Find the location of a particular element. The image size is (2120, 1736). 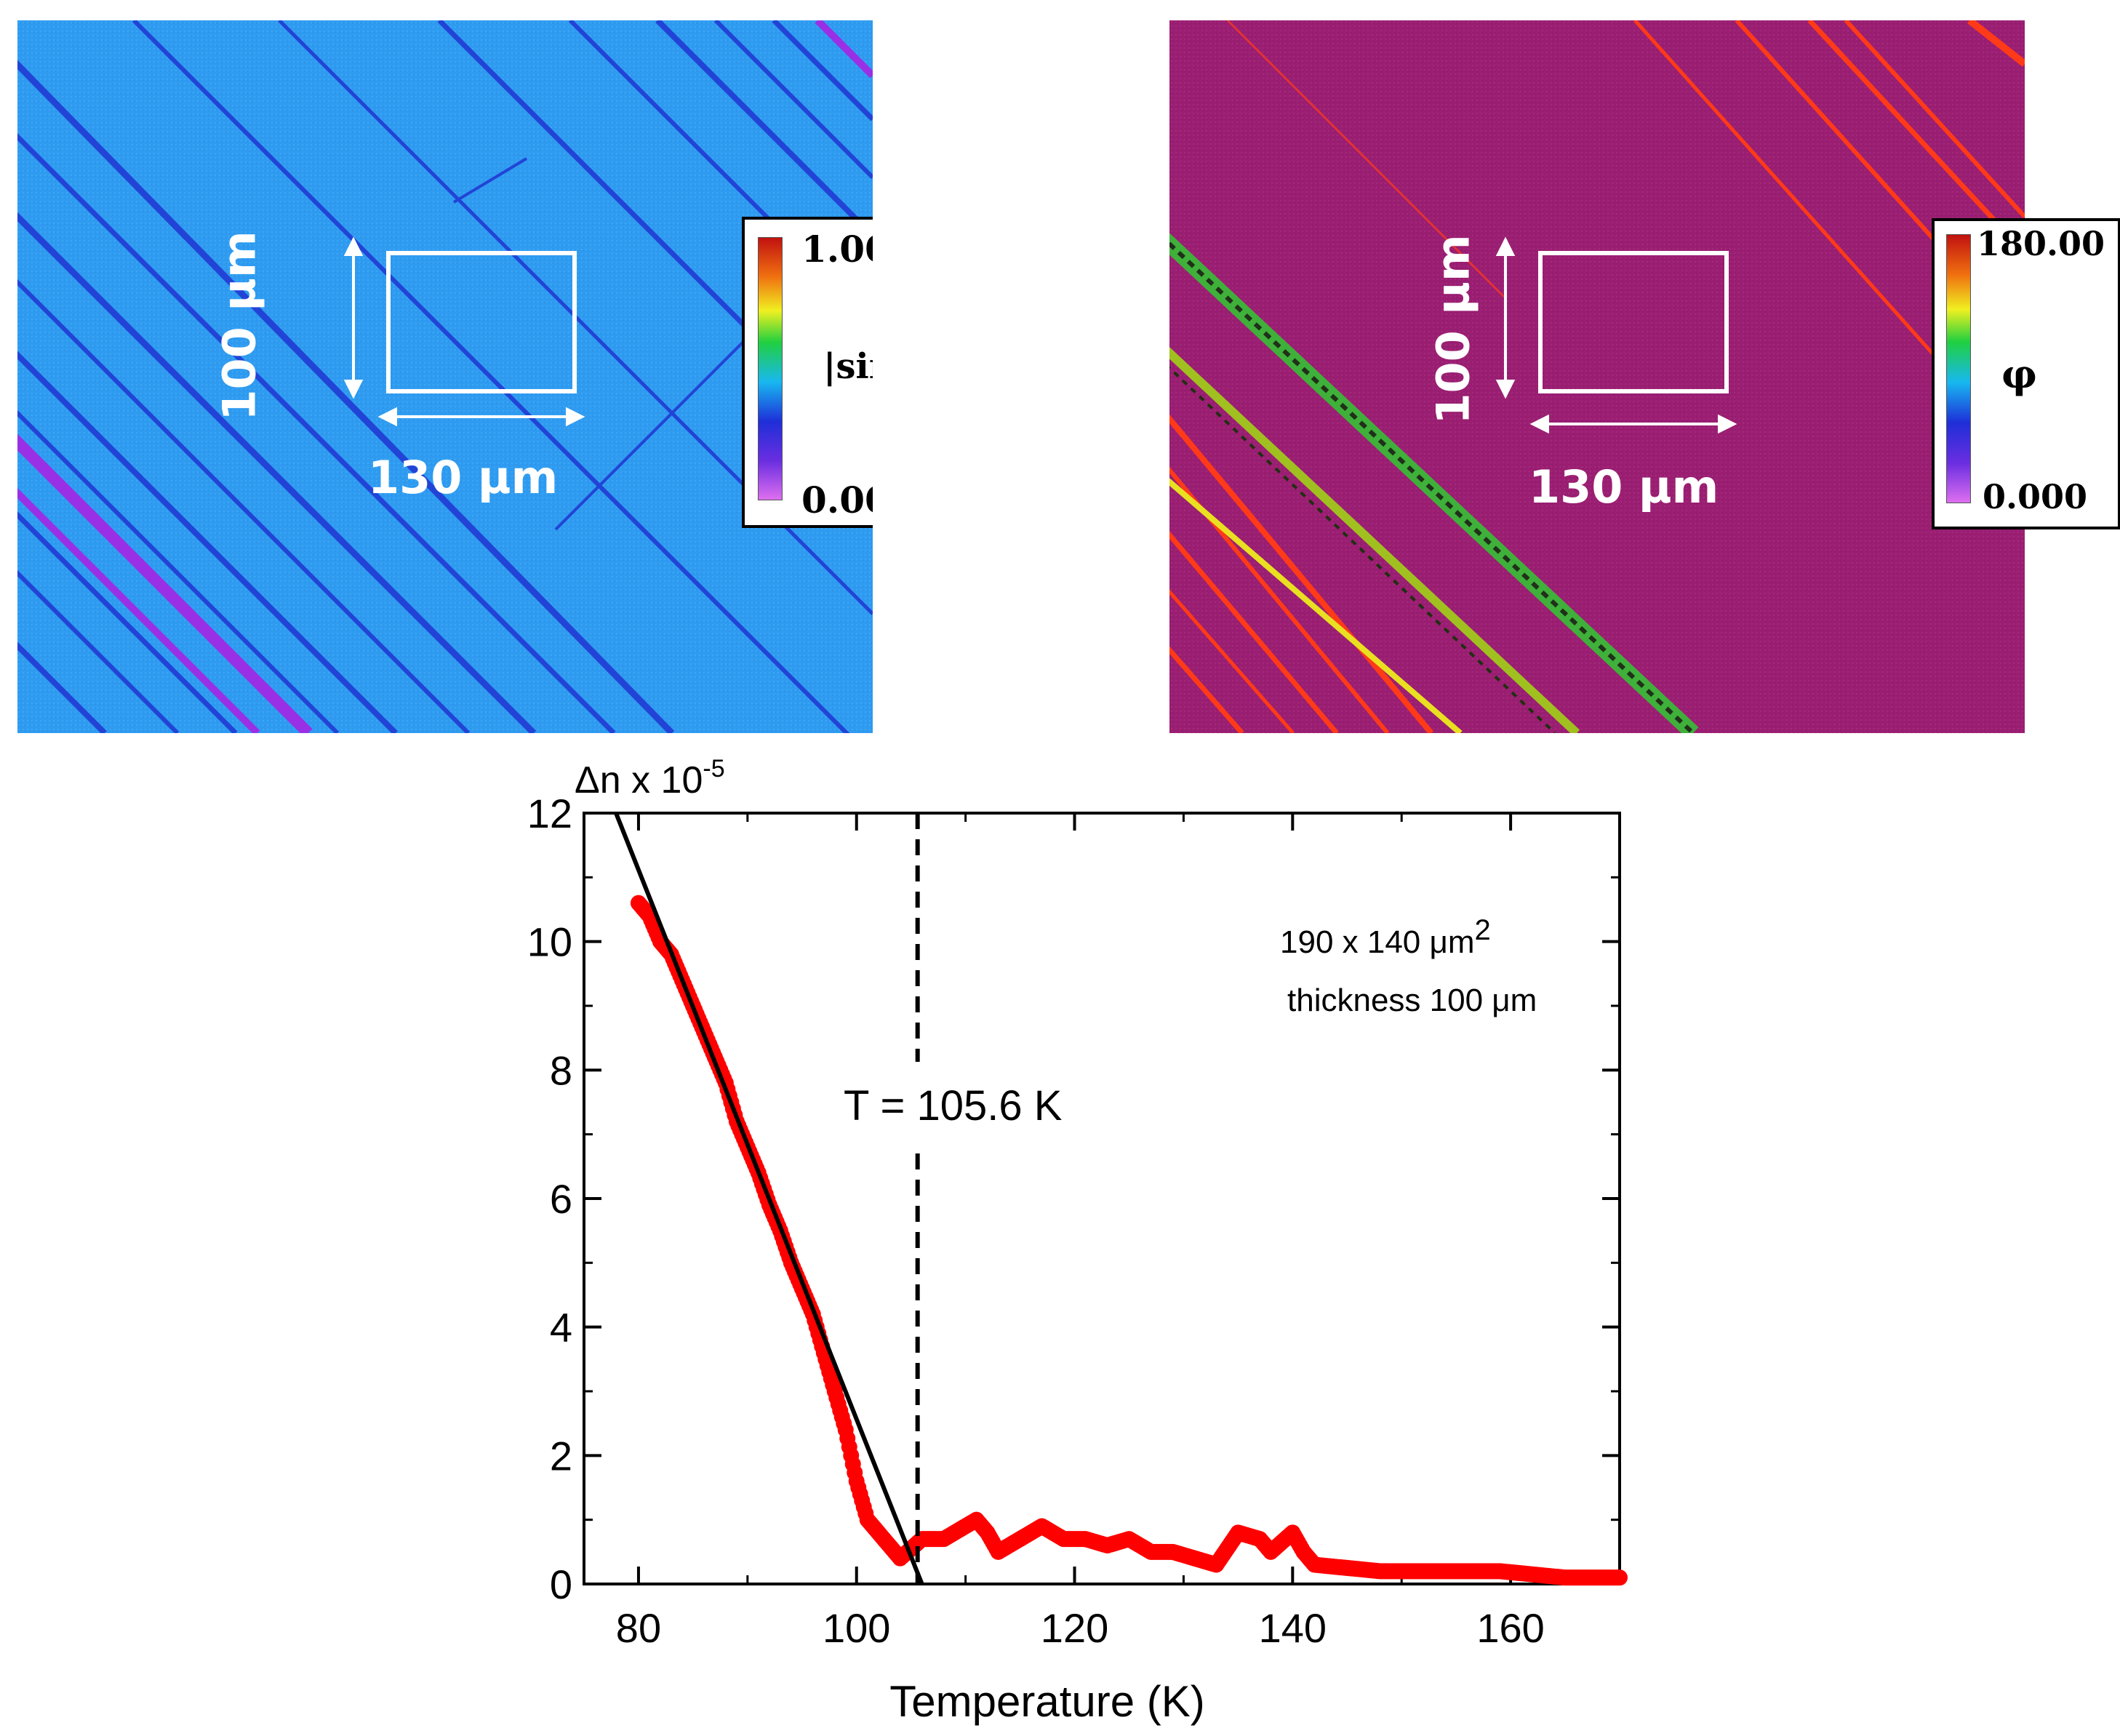

phi-colorbar-min: 0.000 is located at coordinates (2035, 496).